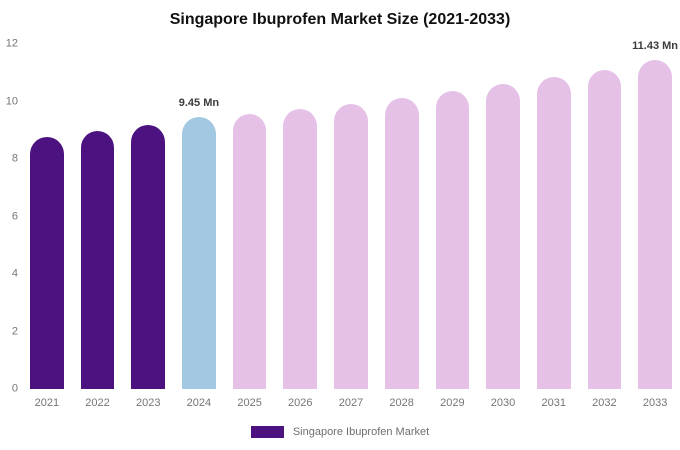 The width and height of the screenshot is (680, 450). I want to click on bar-2028, so click(401, 243).